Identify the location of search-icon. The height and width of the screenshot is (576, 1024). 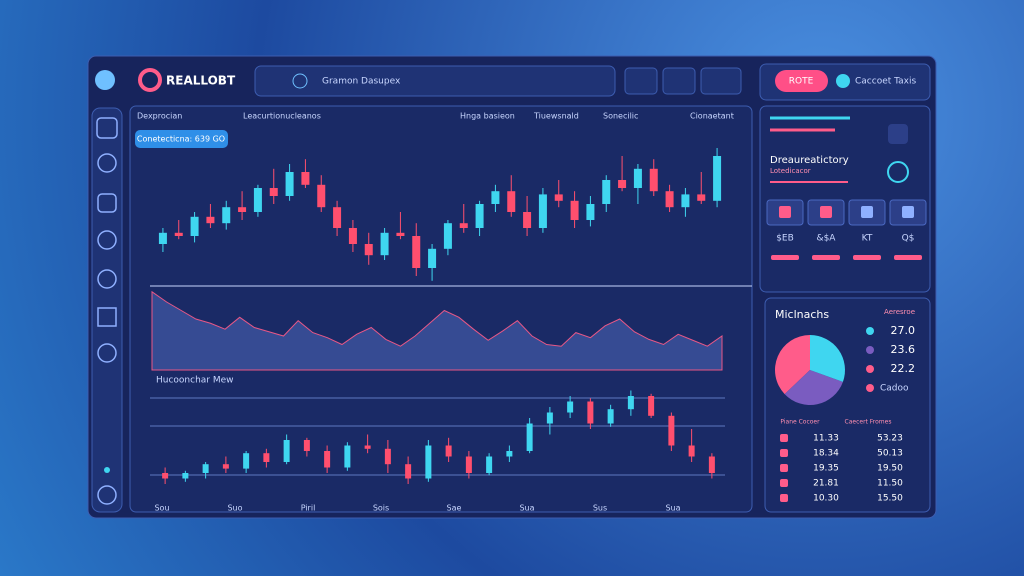
(300, 81).